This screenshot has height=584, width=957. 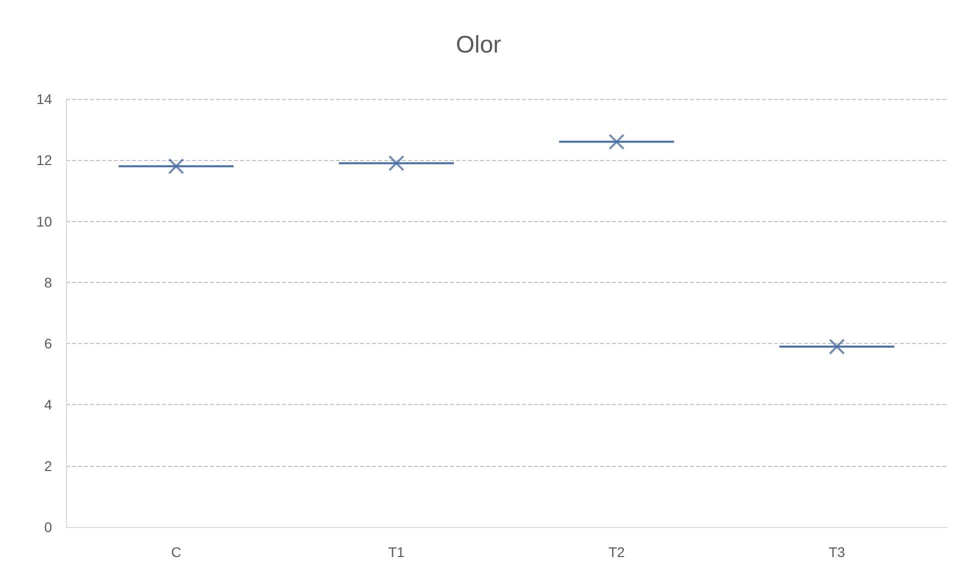 I want to click on x-tick-label: C, so click(x=176, y=552).